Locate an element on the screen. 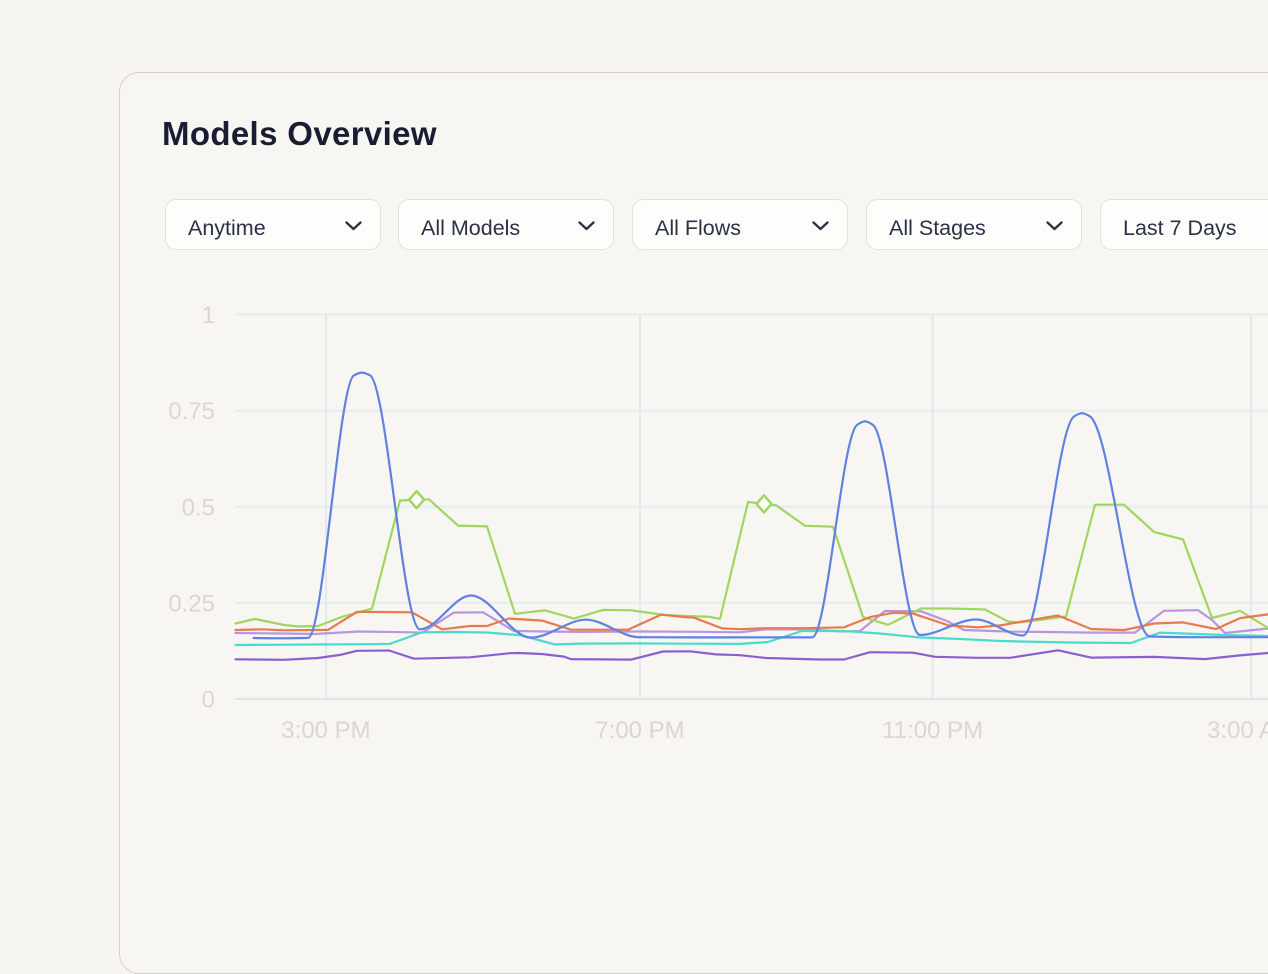 The height and width of the screenshot is (974, 1268). svg-text: 1 is located at coordinates (208, 315).